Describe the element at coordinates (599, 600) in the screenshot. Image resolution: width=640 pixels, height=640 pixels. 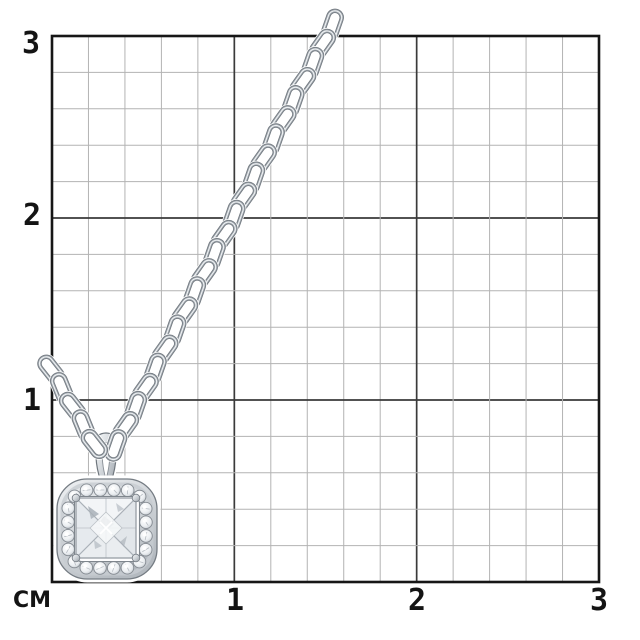
I see `x-axis-label-3cm: 3` at that location.